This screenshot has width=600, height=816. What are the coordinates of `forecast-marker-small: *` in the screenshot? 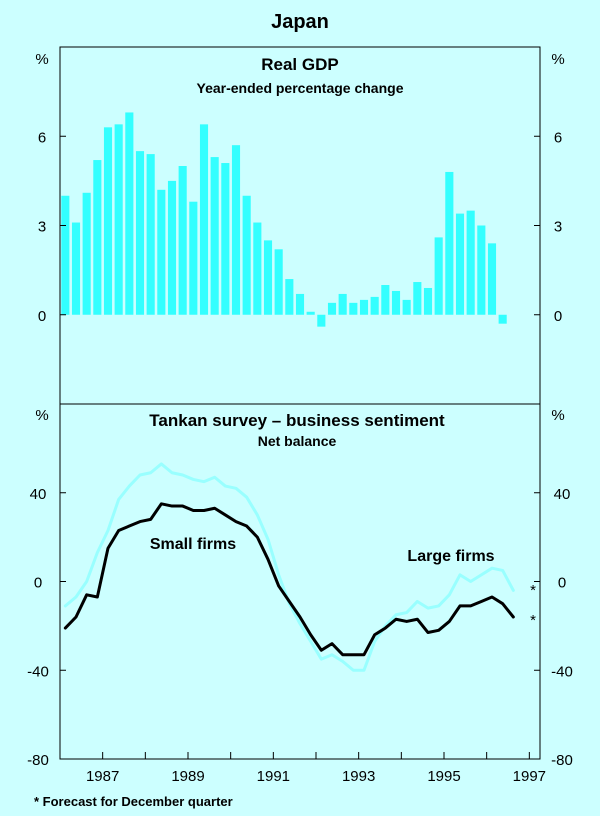 It's located at (533, 620).